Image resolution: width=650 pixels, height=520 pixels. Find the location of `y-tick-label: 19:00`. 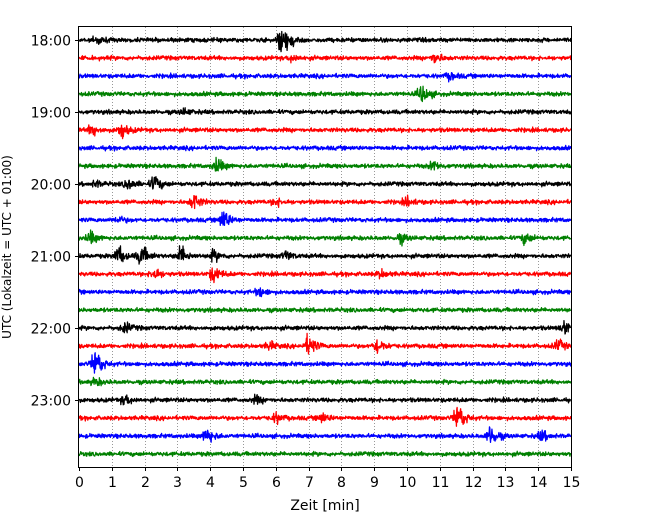

y-tick-label: 19:00 is located at coordinates (51, 114).